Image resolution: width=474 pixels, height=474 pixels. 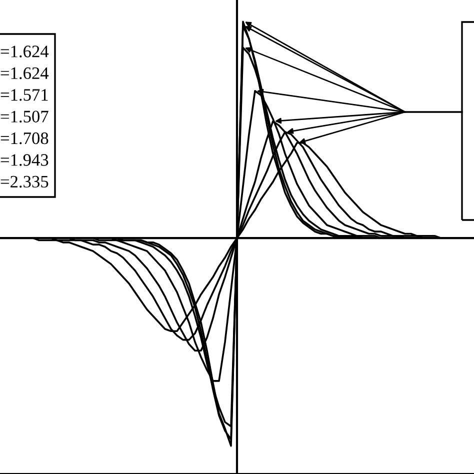 I want to click on annotation: =1.708, so click(x=24, y=138).